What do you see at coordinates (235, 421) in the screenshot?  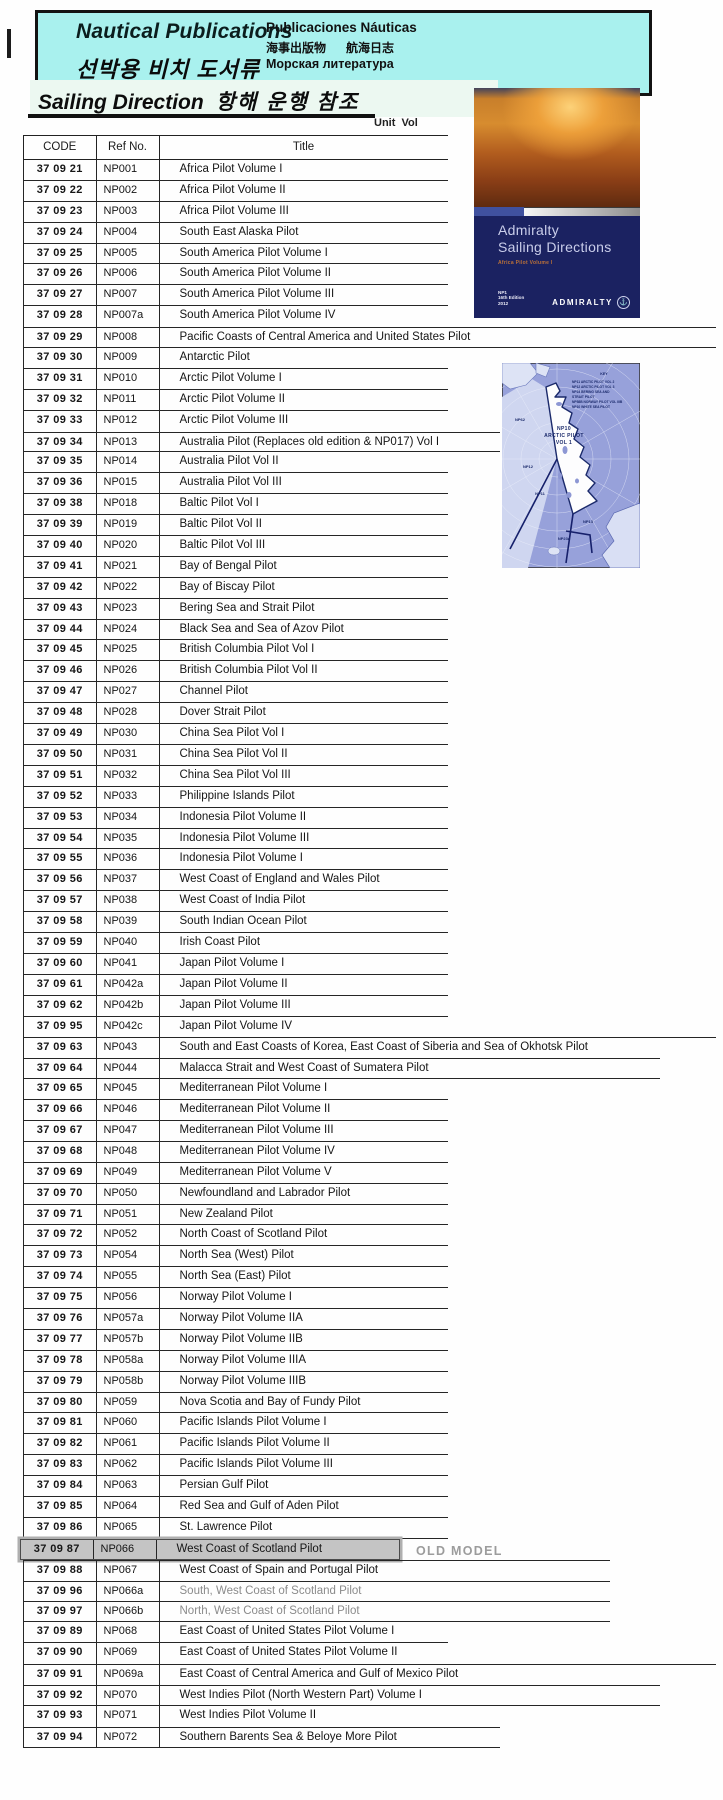 I see `table-row: 37 09 33 NP012 Arctic Pilot Volume III` at bounding box center [235, 421].